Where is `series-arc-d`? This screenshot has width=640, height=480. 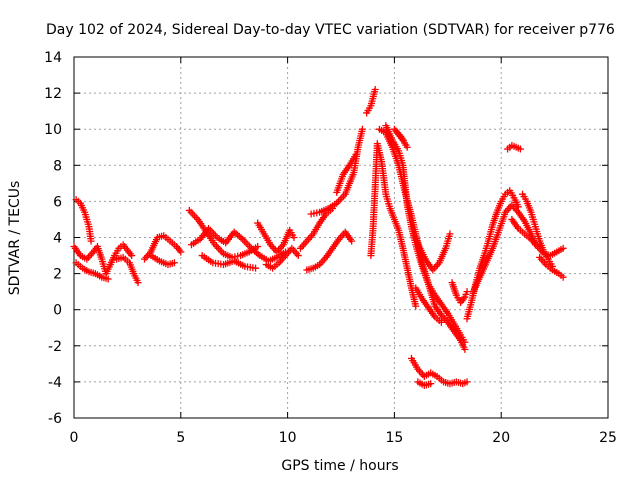 series-arc-d is located at coordinates (127, 270).